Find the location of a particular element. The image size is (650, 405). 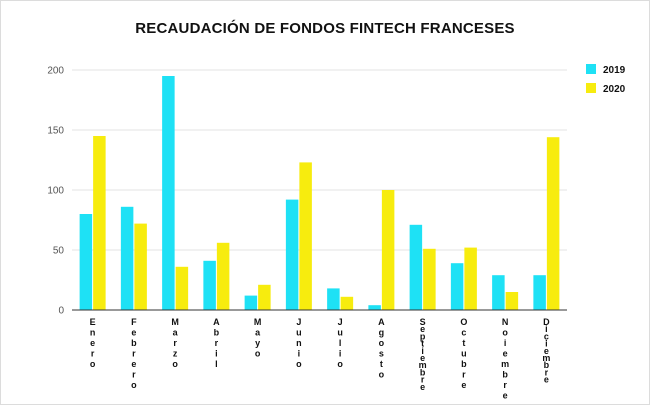

legend-swatch-2020 is located at coordinates (591, 88).